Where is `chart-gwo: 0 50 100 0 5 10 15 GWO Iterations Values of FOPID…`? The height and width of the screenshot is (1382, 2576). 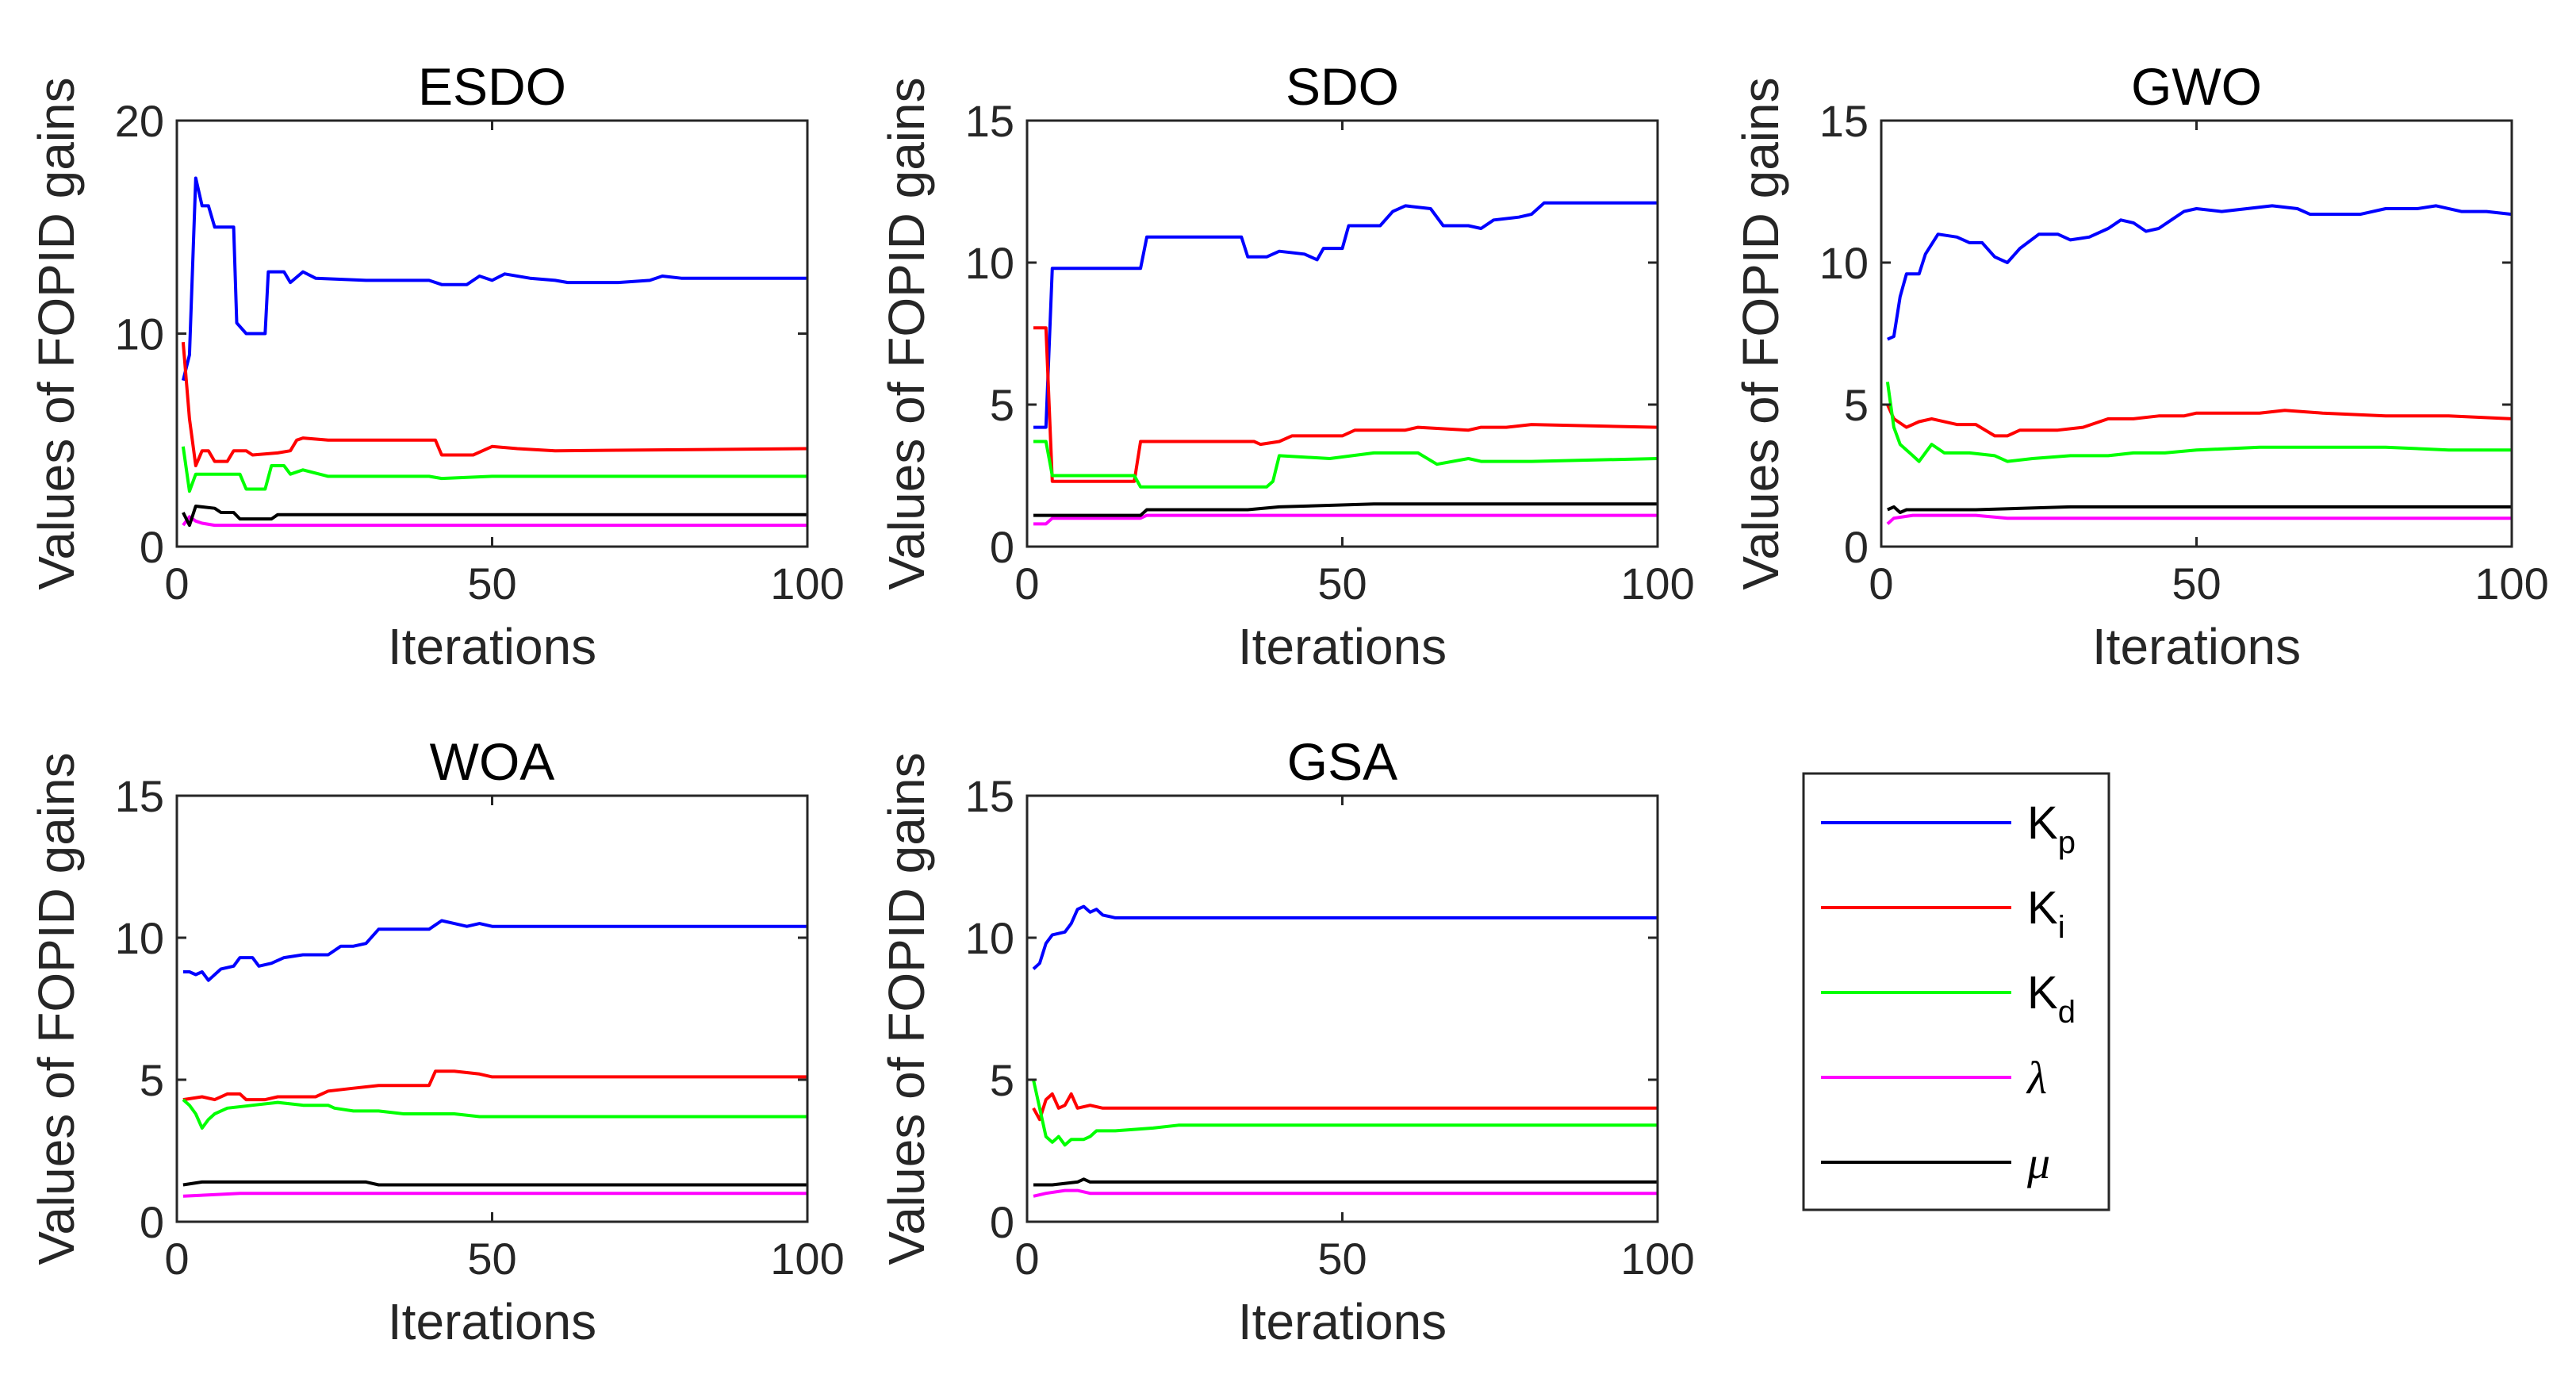
chart-gwo: 0 50 100 0 5 10 15 GWO Iterations Values of FOPID… is located at coordinates (2140, 366).